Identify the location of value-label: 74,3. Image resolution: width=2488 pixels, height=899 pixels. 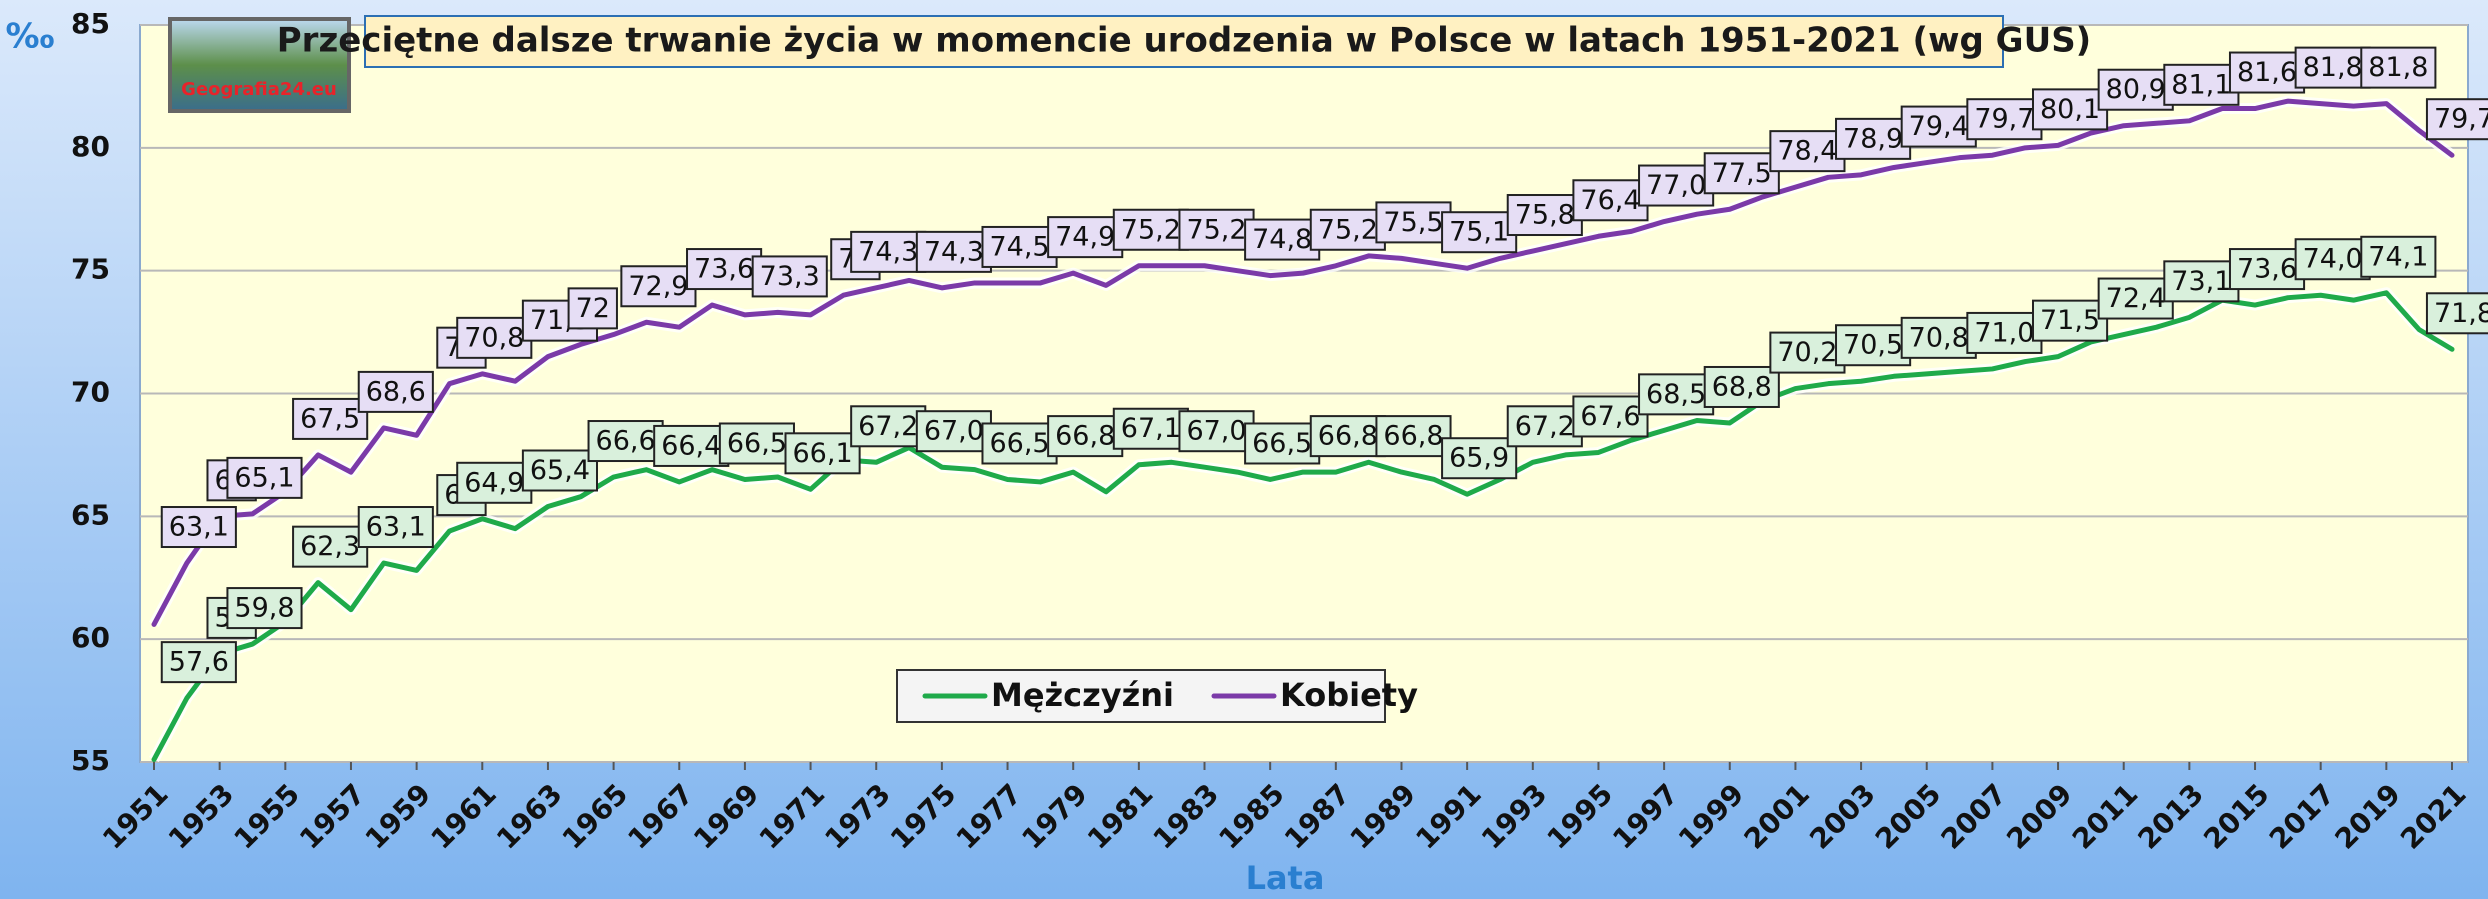
(888, 251).